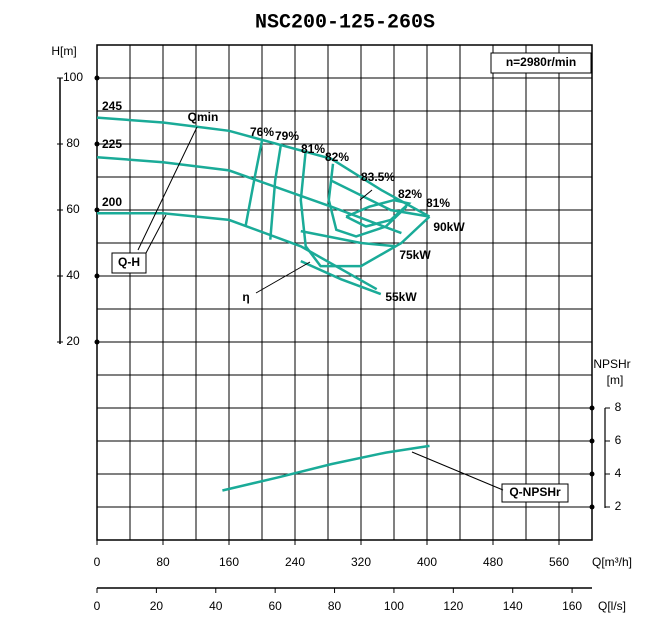 The height and width of the screenshot is (623, 645). What do you see at coordinates (73, 341) in the screenshot?
I see `y-tick-label: 20` at bounding box center [73, 341].